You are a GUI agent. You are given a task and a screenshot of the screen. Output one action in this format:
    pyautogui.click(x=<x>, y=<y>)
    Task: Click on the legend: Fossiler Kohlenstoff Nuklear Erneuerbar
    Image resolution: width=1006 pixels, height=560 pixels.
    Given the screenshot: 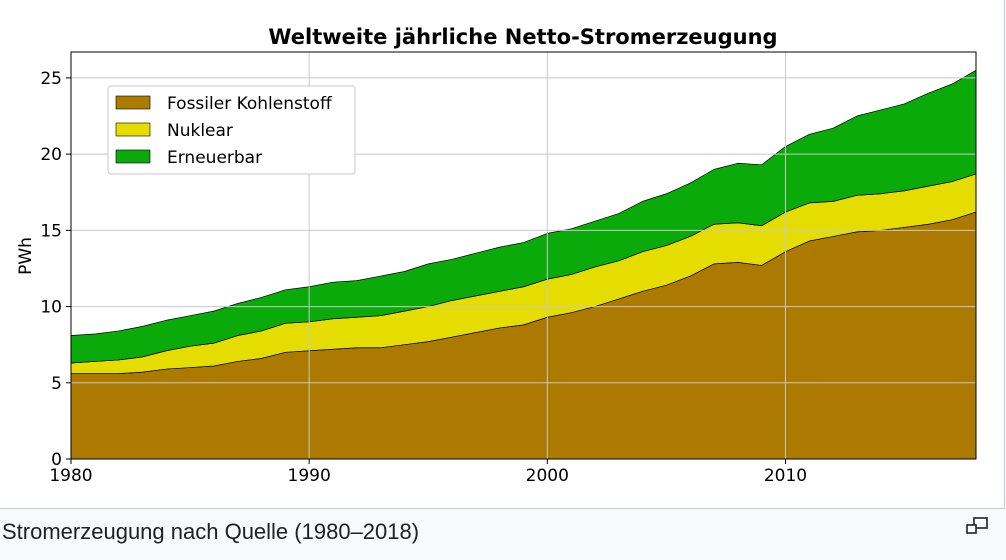 What is the action you would take?
    pyautogui.click(x=231, y=130)
    